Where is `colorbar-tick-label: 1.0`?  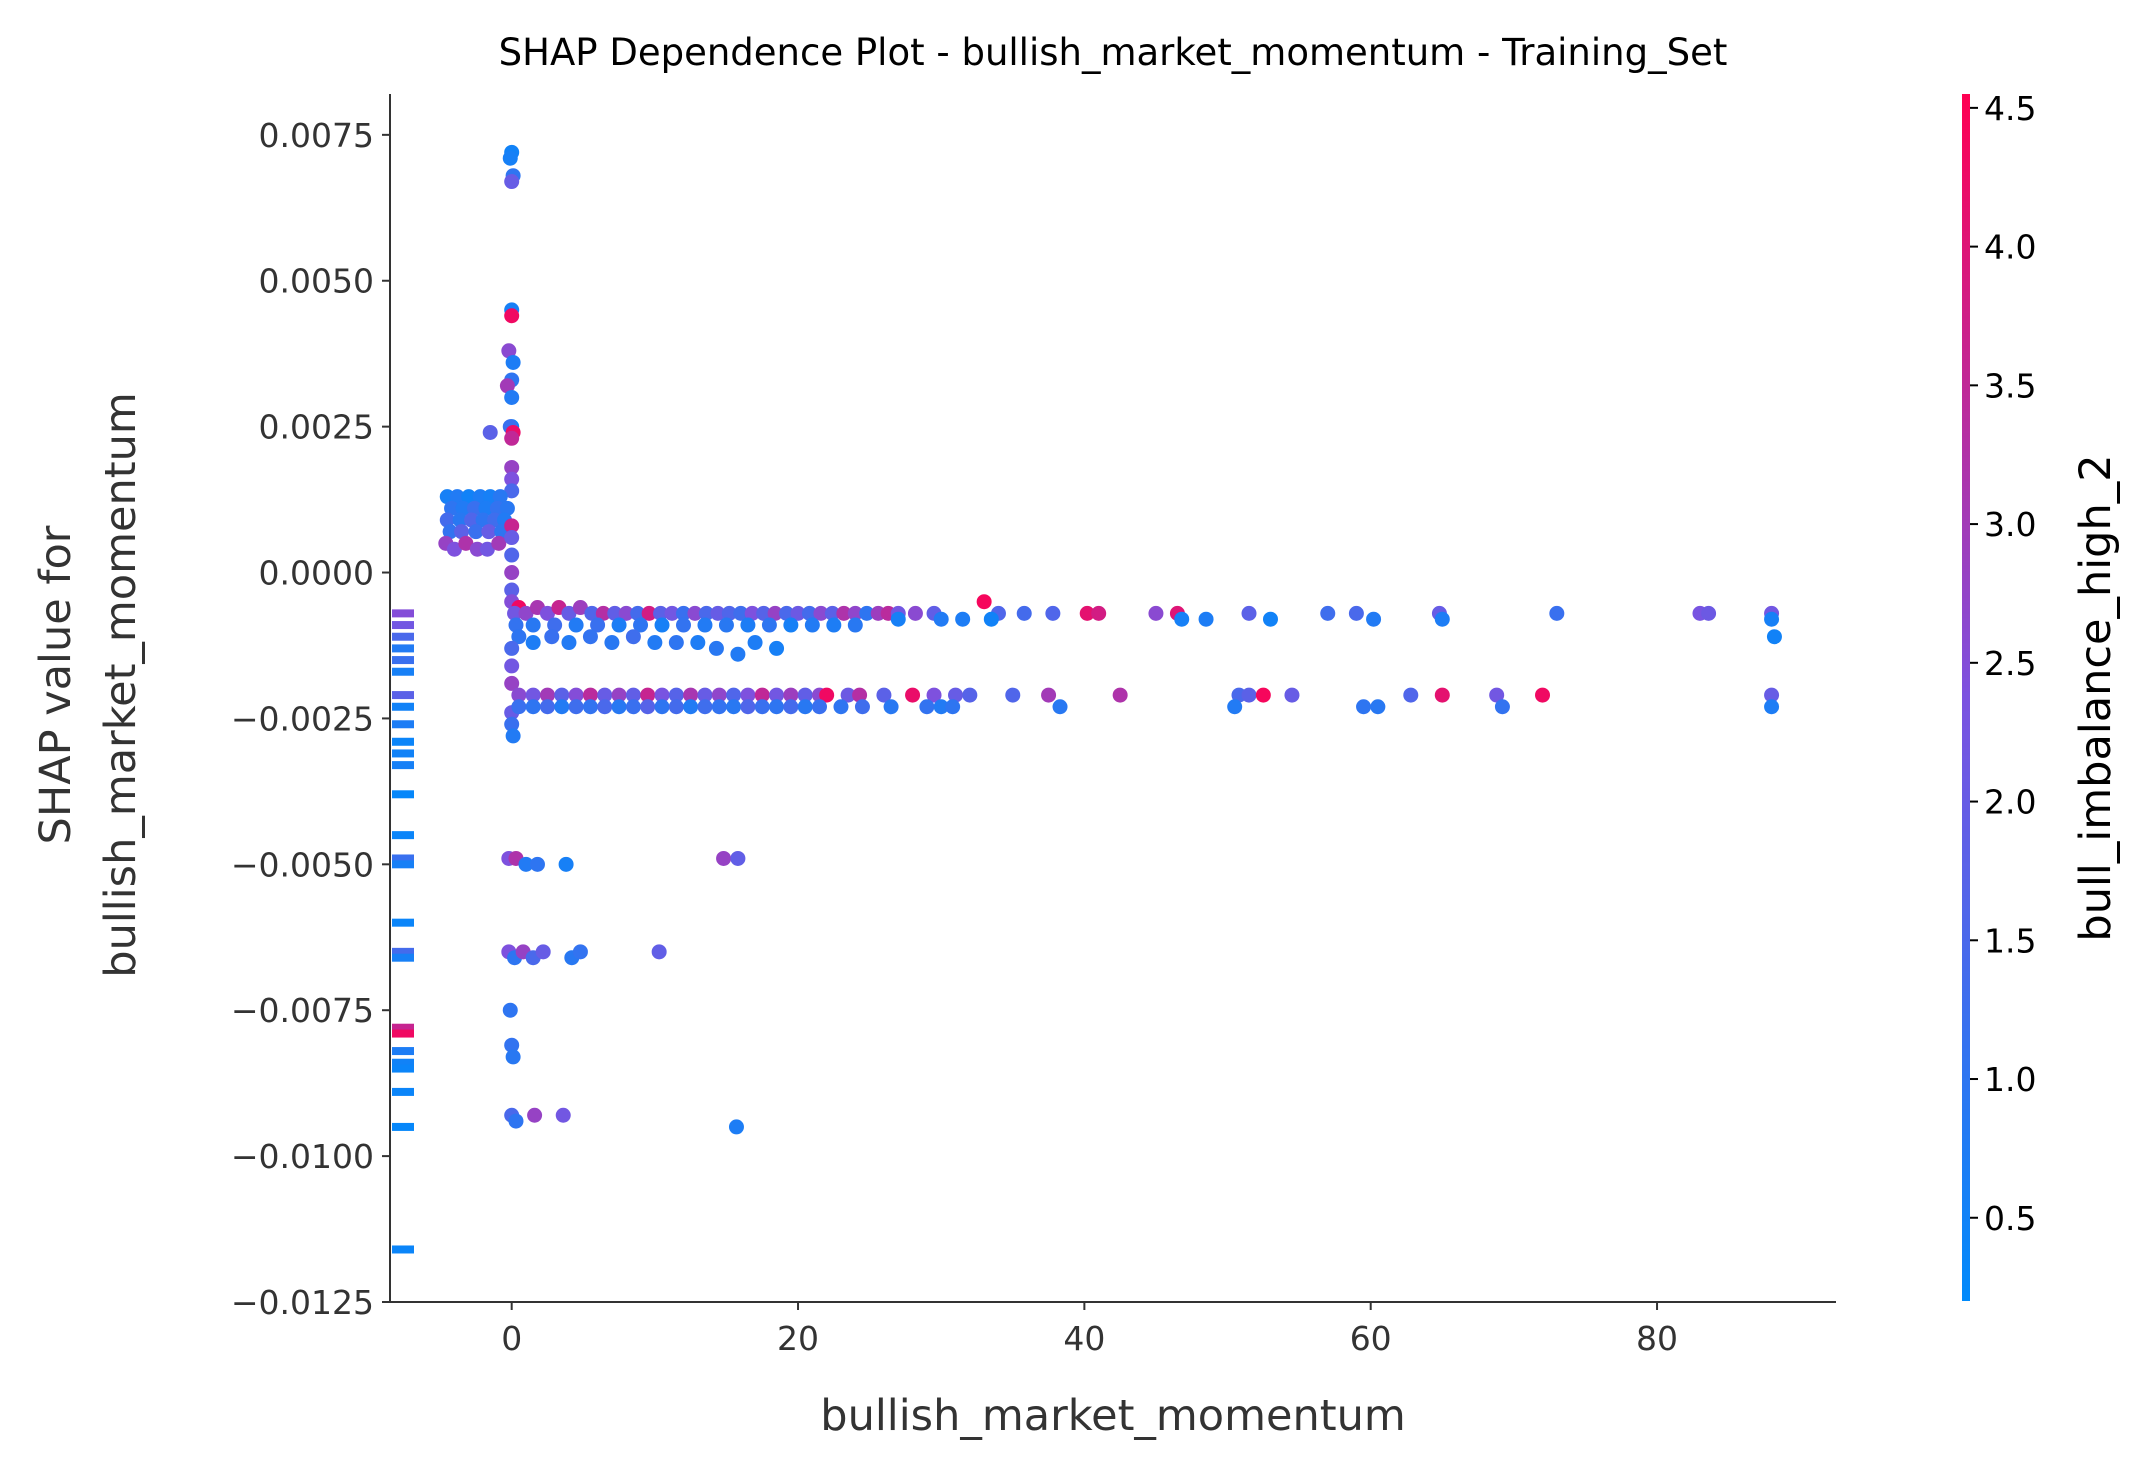 colorbar-tick-label: 1.0 is located at coordinates (2010, 1079).